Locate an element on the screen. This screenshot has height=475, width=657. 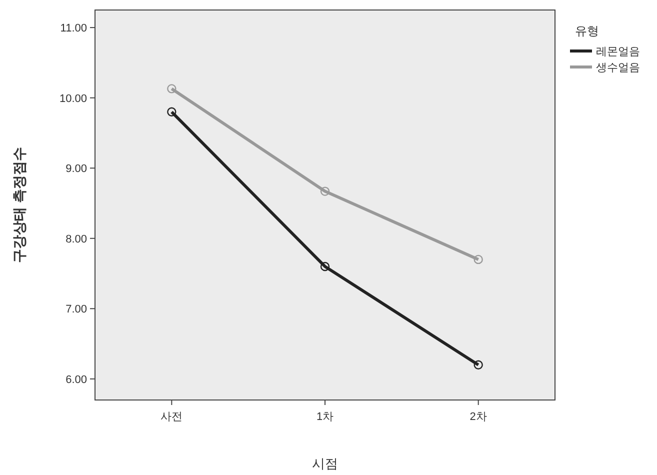
y-tick-label: 6.00 is located at coordinates (76, 380).